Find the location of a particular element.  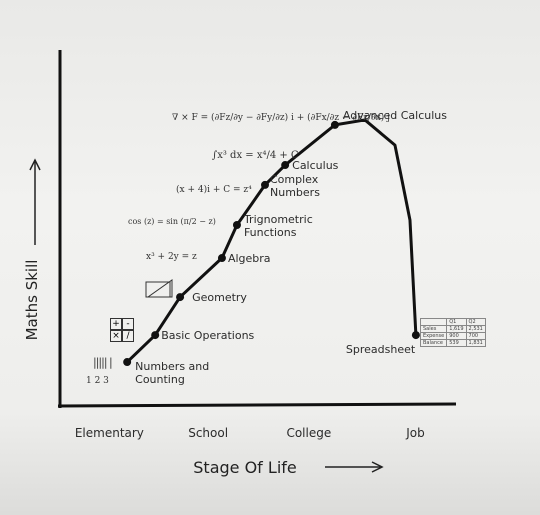

point-label: Advanced Calculus is located at coordinates (394, 115).